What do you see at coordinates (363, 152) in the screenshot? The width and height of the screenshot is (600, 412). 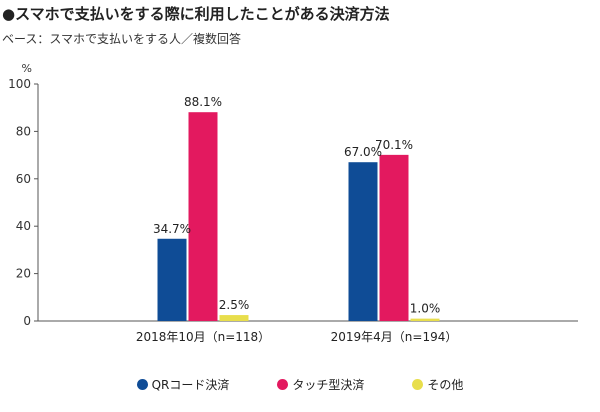 I see `data-label: 67.0%` at bounding box center [363, 152].